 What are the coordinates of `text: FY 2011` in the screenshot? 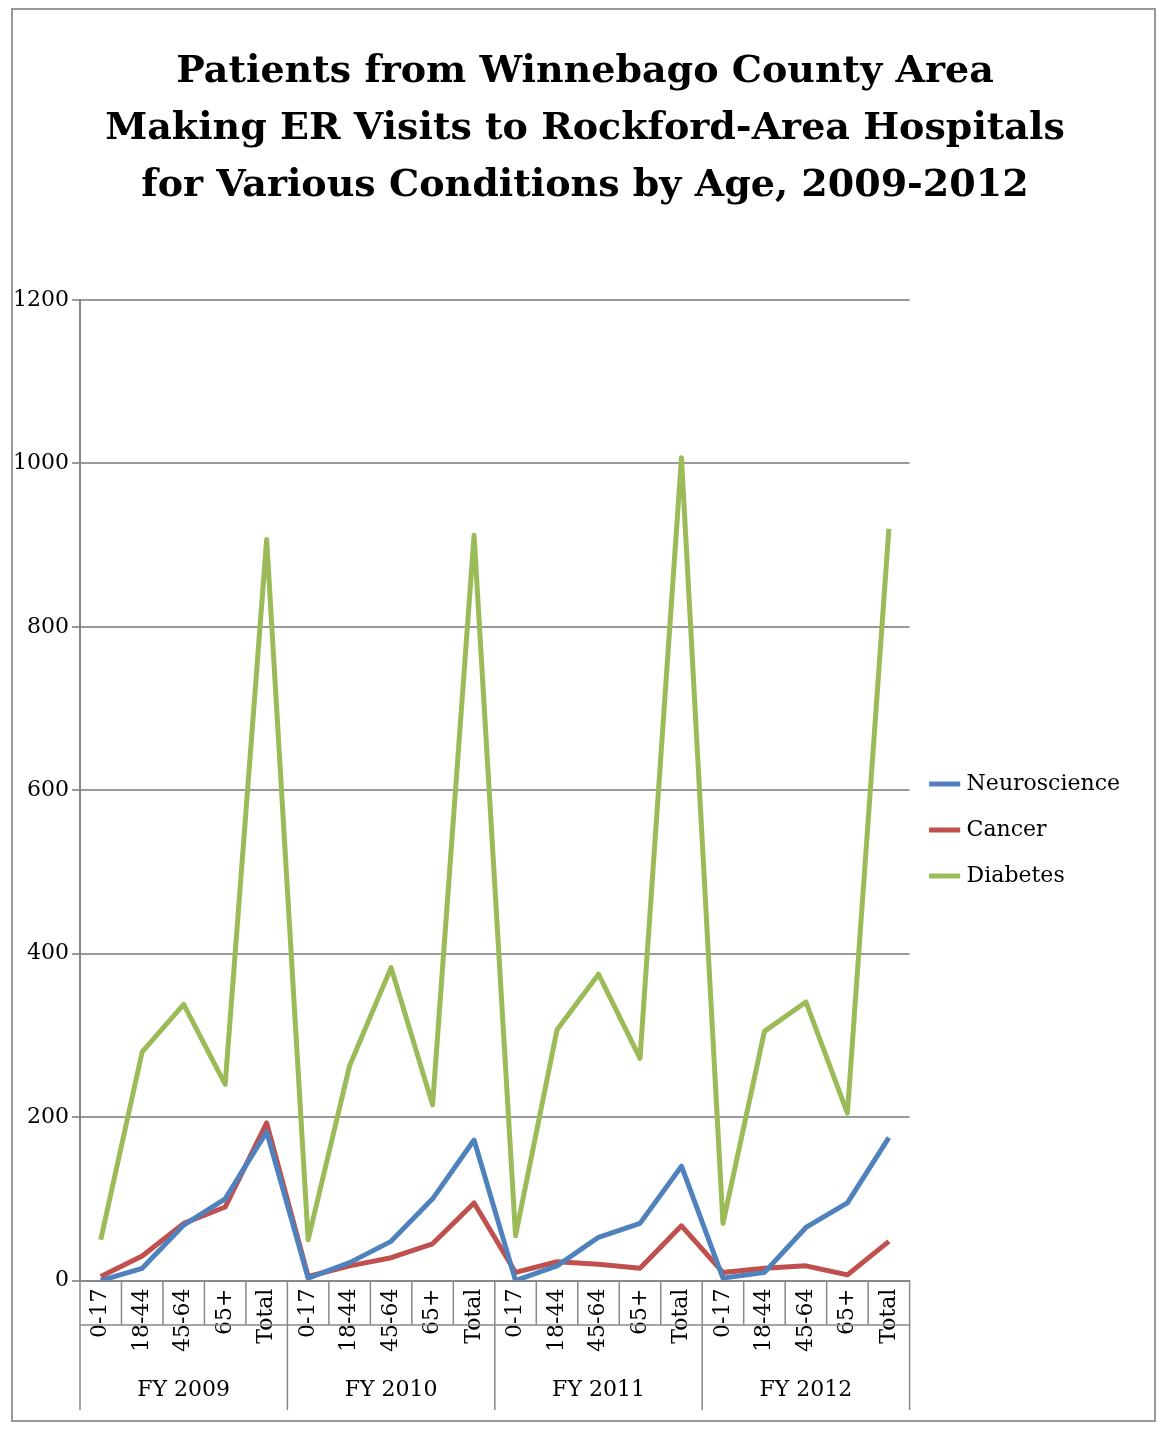 It's located at (598, 1388).